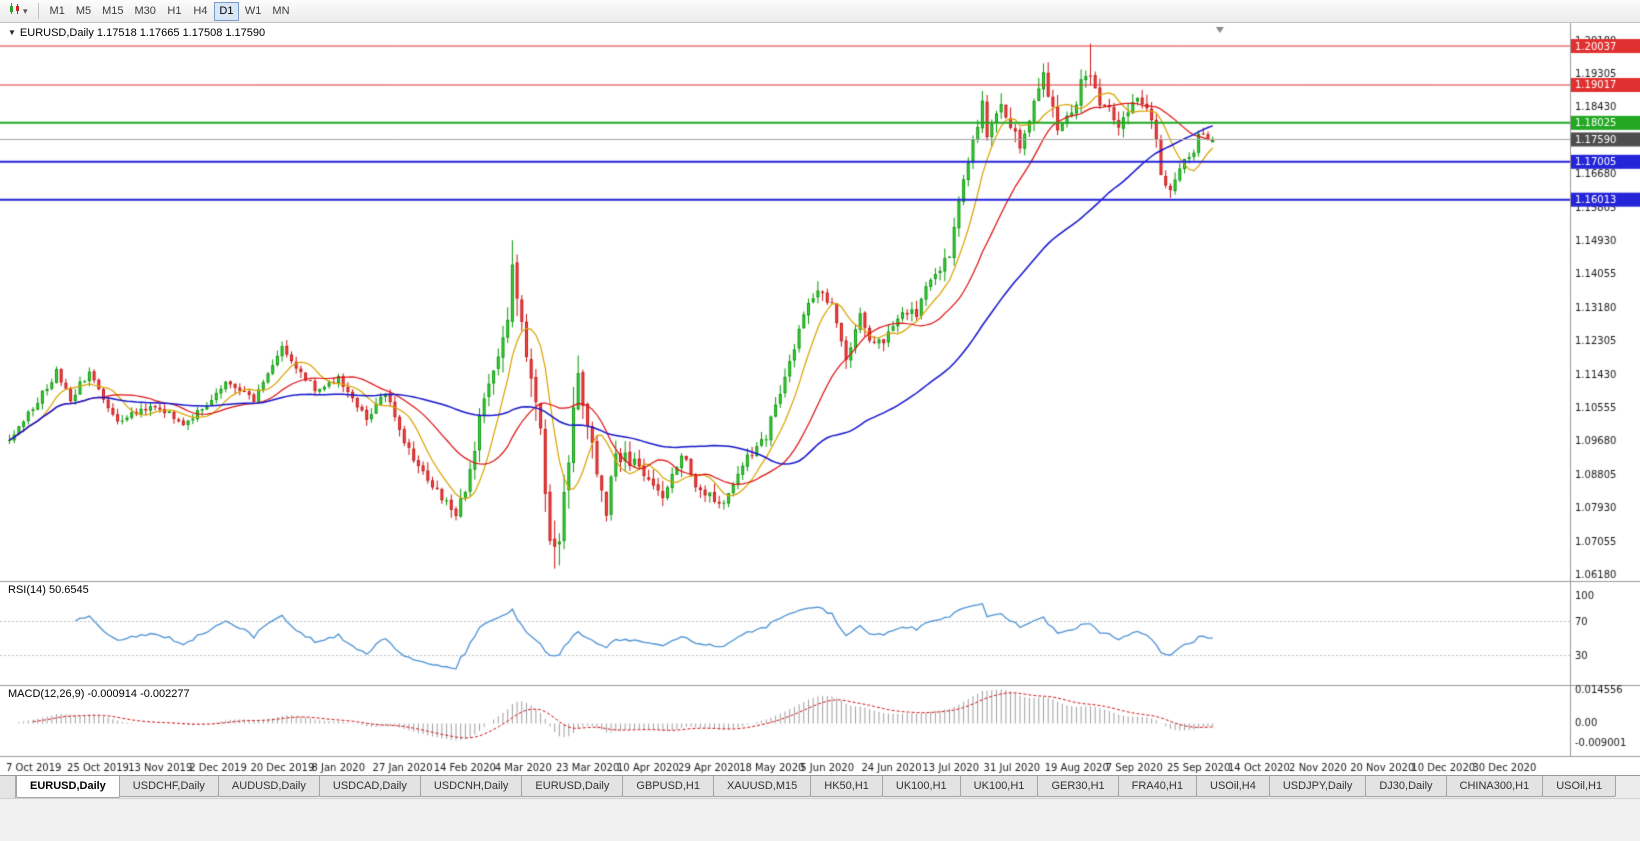 This screenshot has width=1640, height=841. I want to click on timeframe-button-w1: W1, so click(253, 11).